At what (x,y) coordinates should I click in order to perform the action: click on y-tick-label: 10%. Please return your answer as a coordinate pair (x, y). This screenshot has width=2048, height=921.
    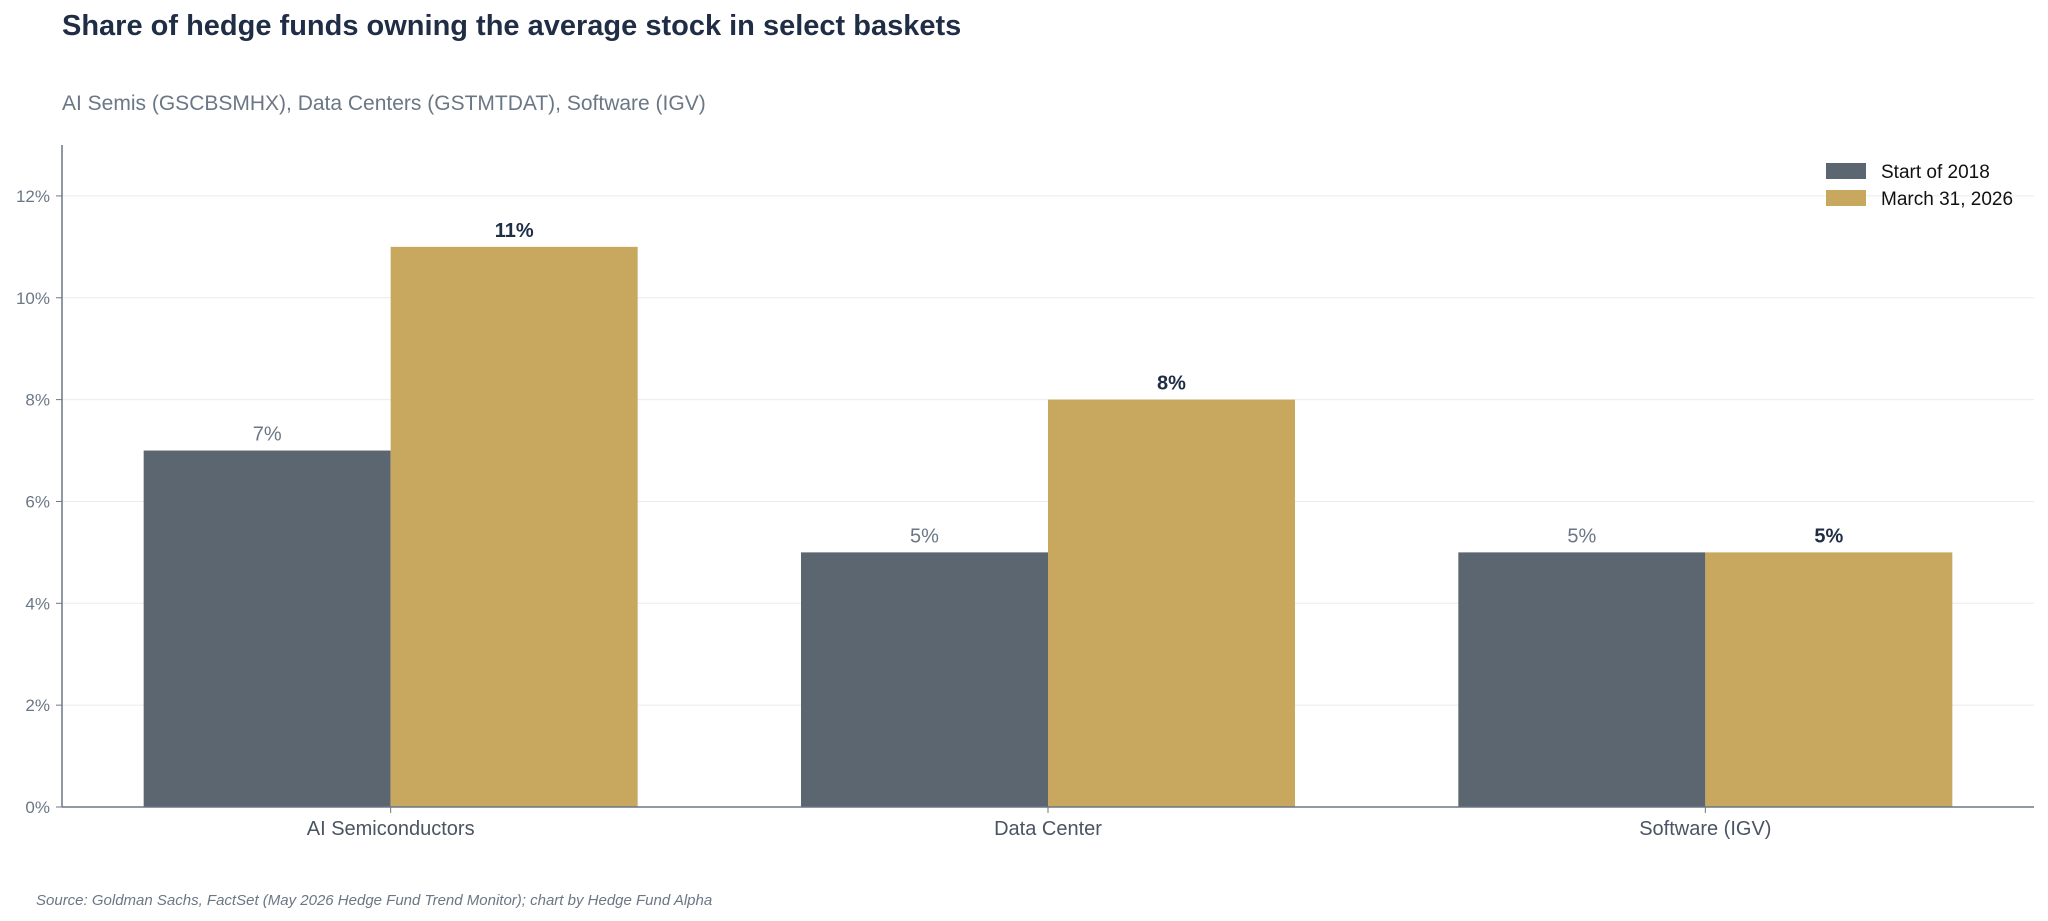
    Looking at the image, I should click on (33, 298).